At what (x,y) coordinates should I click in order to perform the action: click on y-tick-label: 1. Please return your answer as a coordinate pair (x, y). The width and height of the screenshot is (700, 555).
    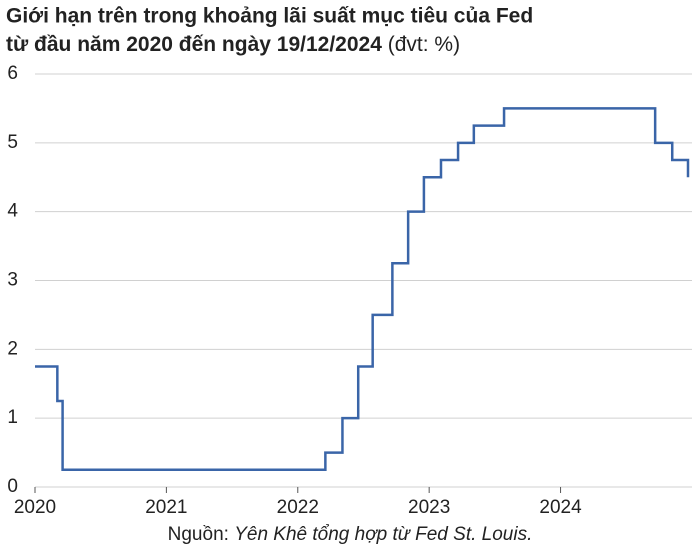
    Looking at the image, I should click on (12, 417).